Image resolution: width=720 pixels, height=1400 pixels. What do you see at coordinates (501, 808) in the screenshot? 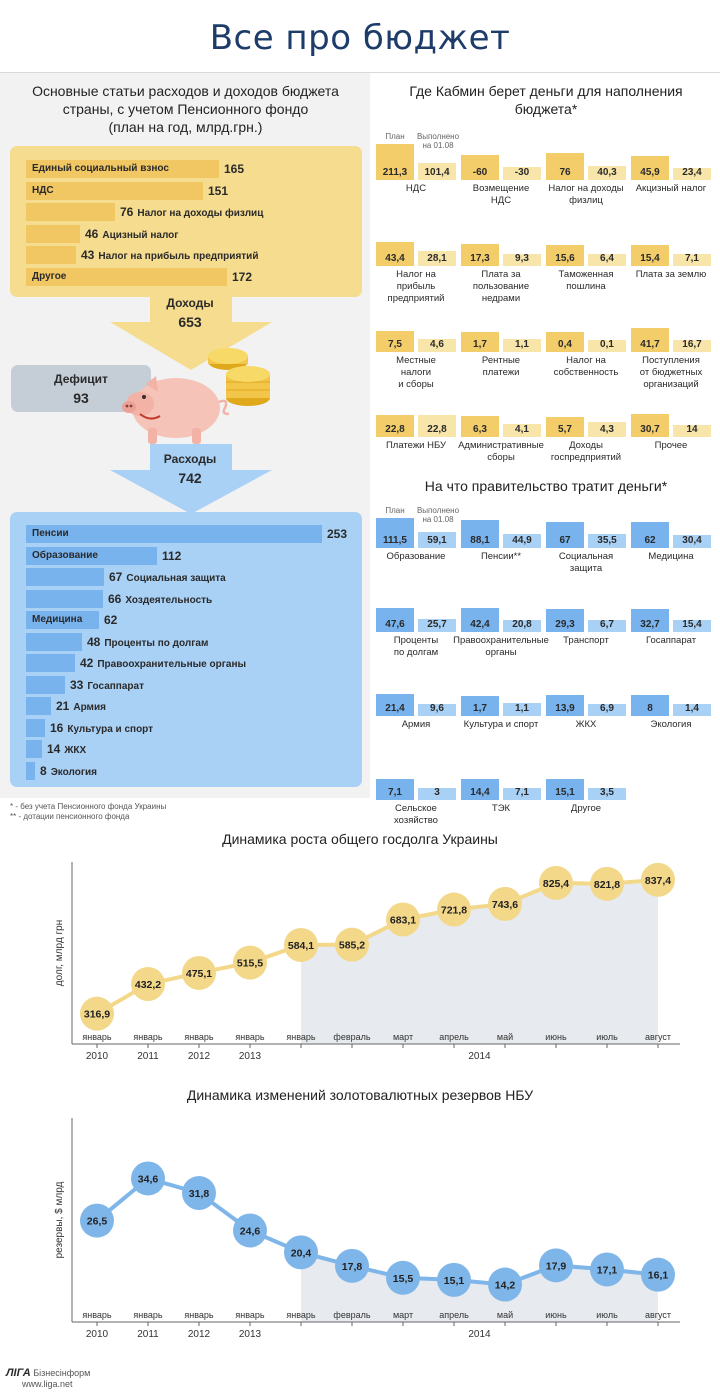
I see `item-caption-line: ТЭК` at bounding box center [501, 808].